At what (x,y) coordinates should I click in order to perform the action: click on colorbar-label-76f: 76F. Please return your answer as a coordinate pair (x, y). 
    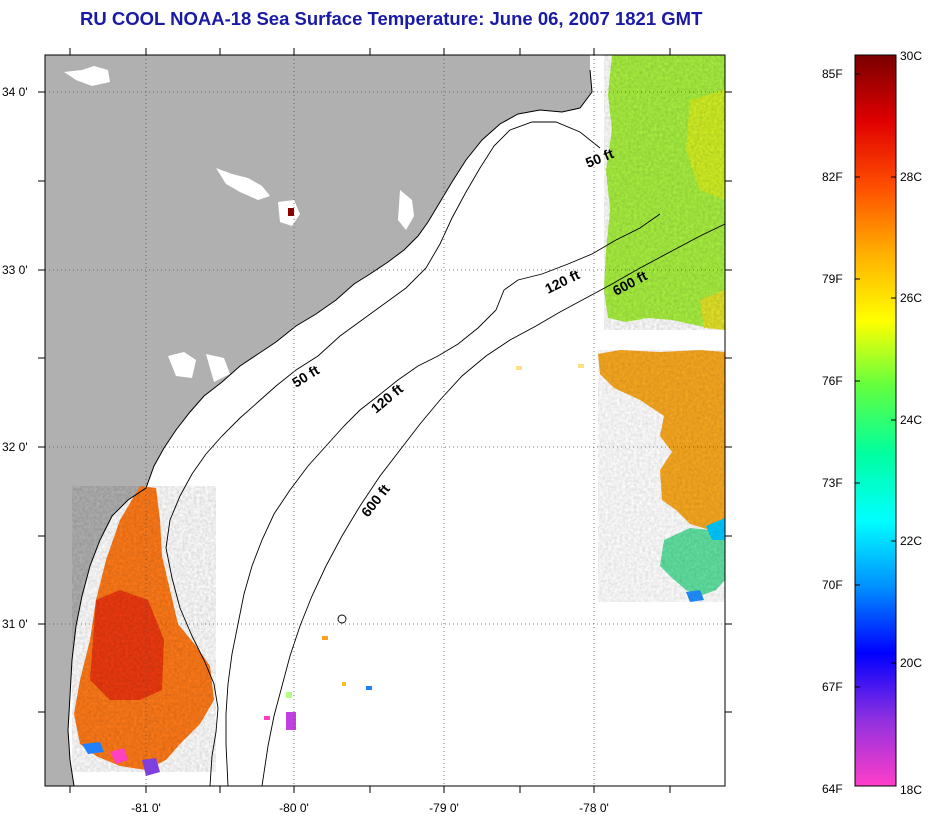
    Looking at the image, I should click on (832, 381).